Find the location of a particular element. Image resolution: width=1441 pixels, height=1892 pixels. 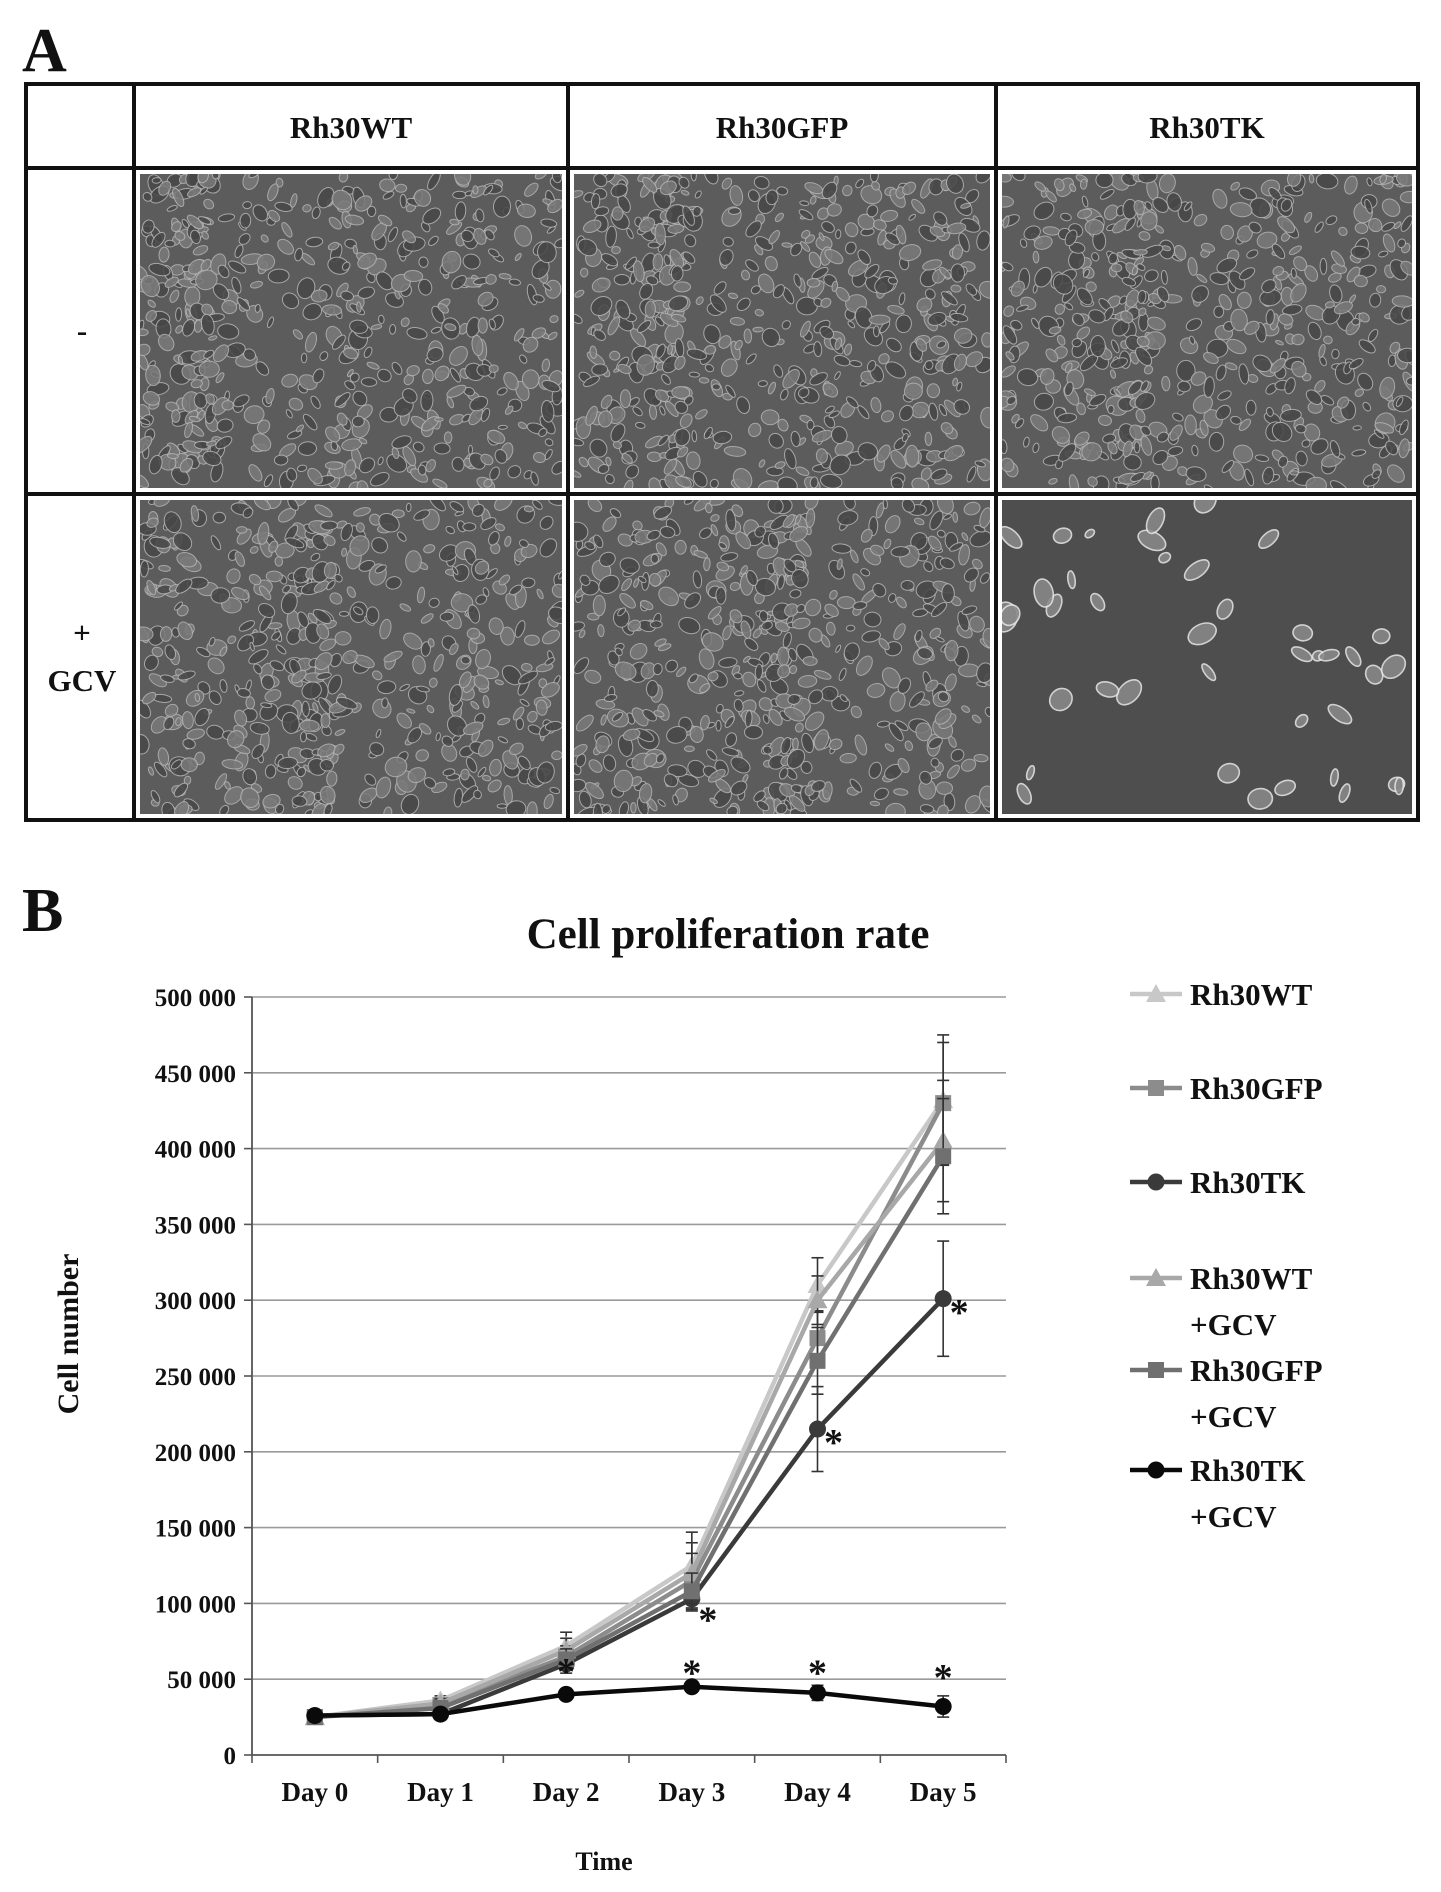

x-tick-label: Day 2 is located at coordinates (566, 1792).